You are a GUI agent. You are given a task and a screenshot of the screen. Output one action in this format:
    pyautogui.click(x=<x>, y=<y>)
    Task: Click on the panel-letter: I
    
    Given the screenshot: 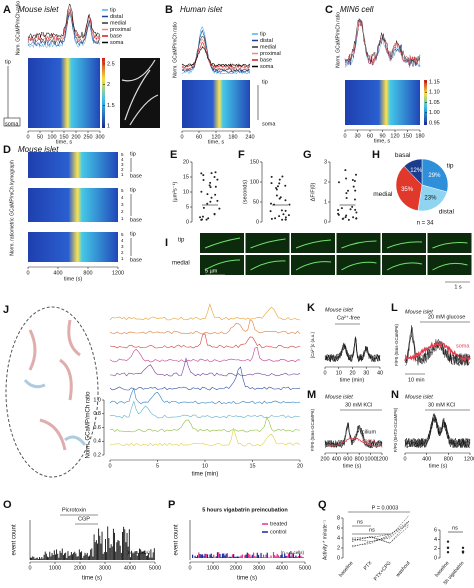 What is the action you would take?
    pyautogui.click(x=166, y=243)
    